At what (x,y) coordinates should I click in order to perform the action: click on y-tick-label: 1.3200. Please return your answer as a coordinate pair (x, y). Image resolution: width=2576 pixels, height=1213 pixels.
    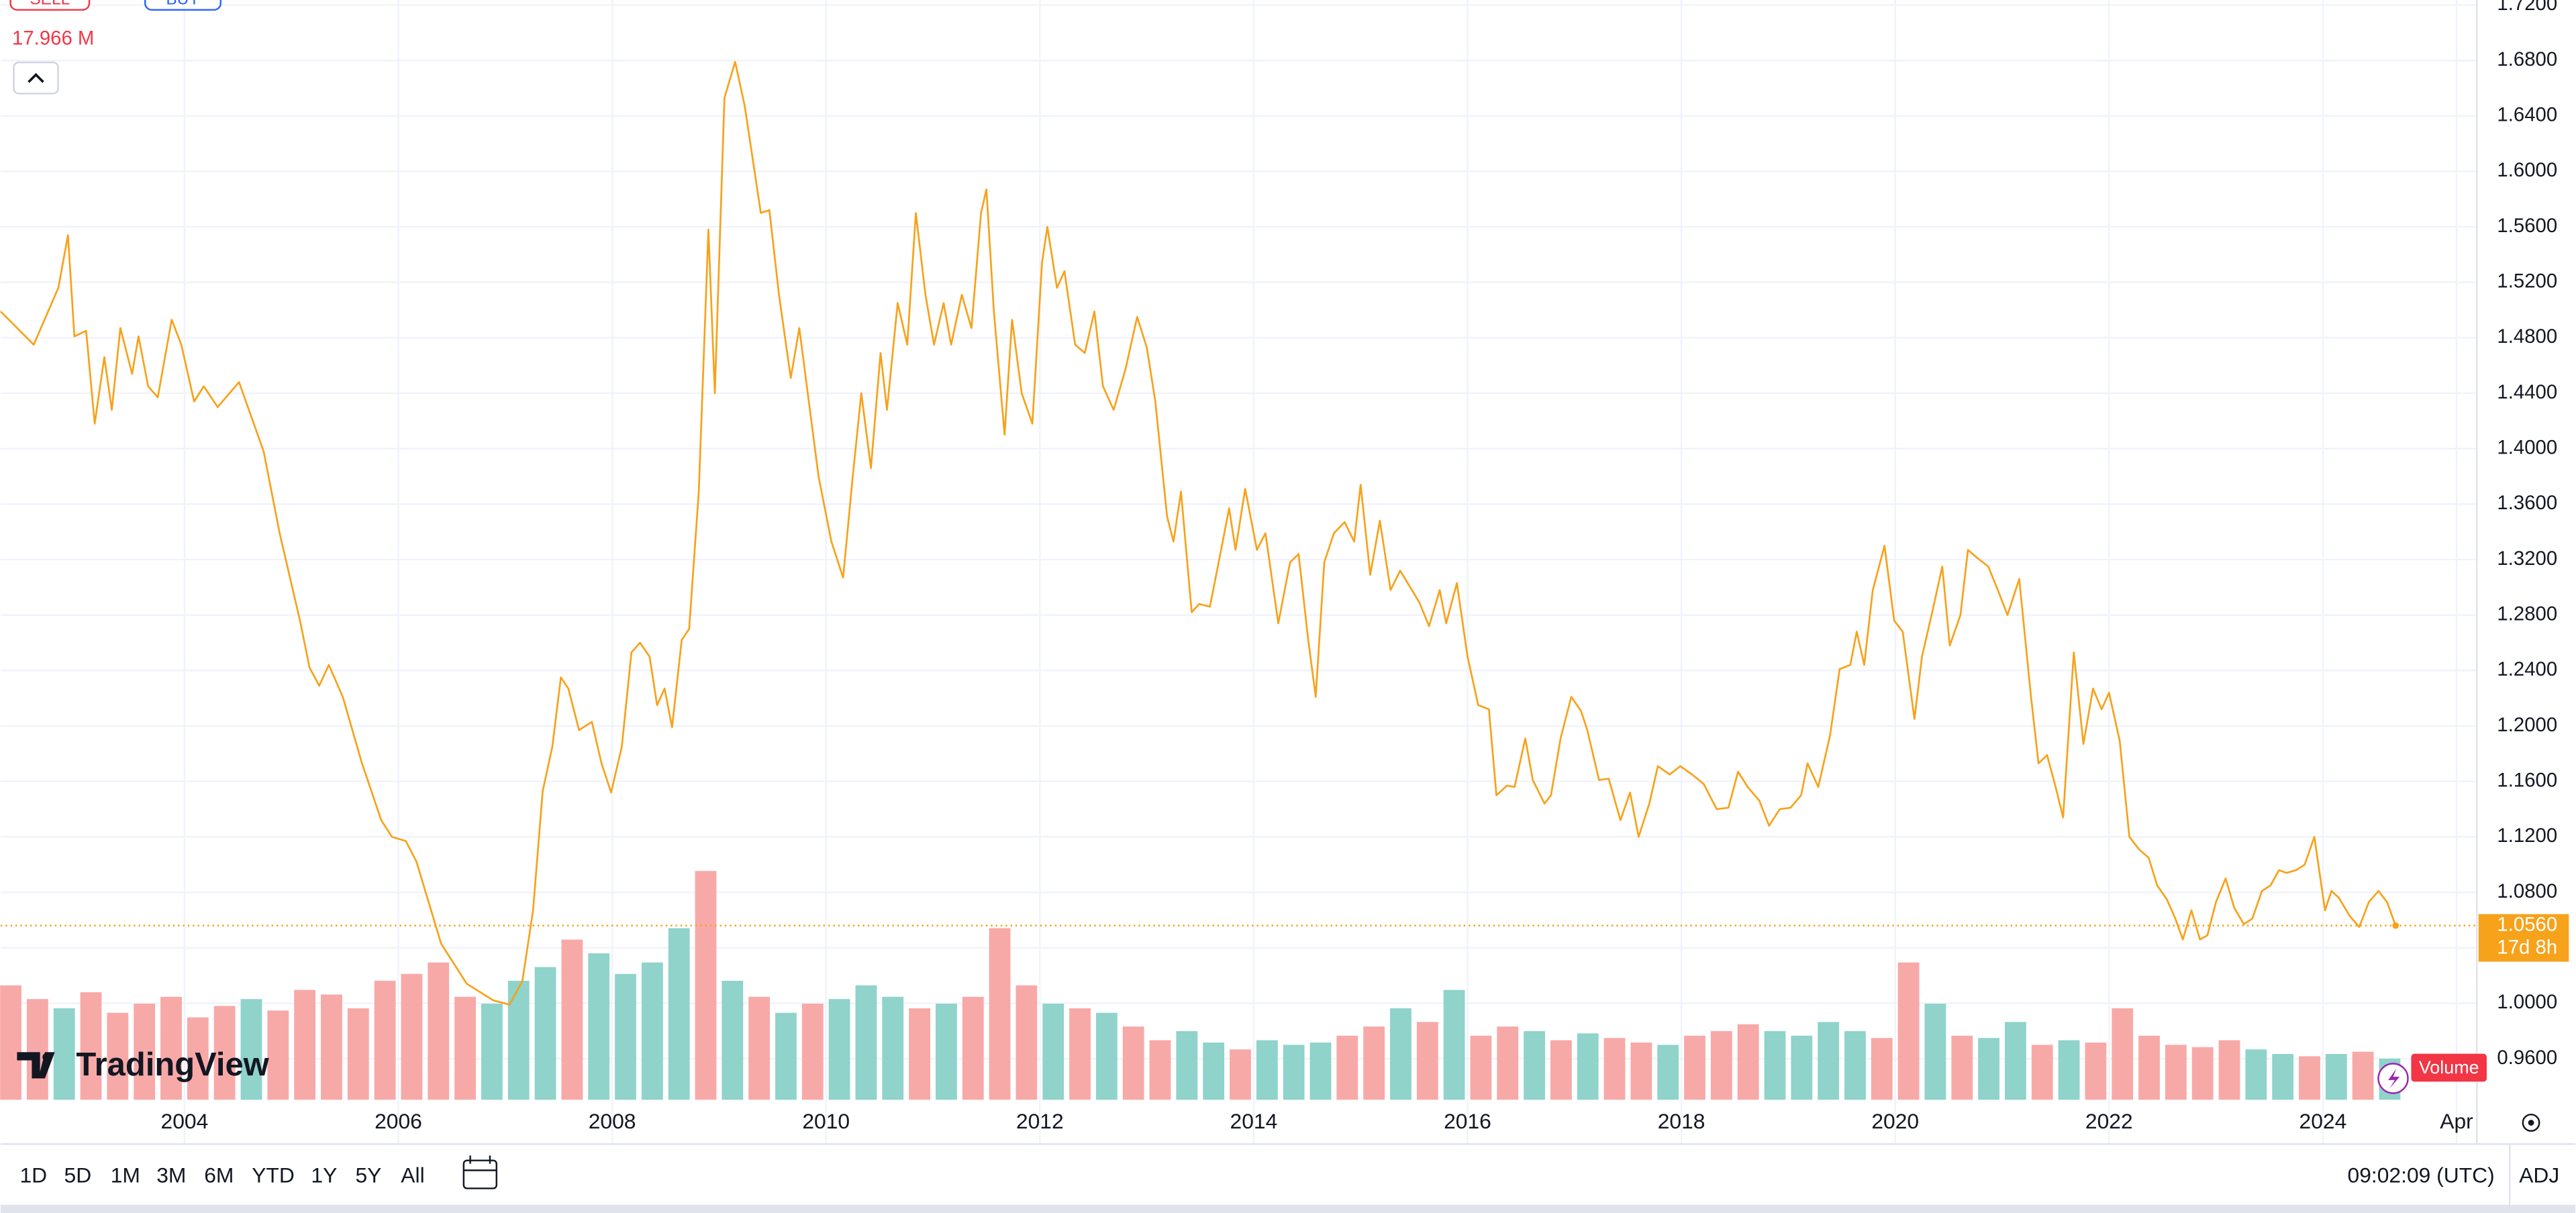
    Looking at the image, I should click on (2527, 558).